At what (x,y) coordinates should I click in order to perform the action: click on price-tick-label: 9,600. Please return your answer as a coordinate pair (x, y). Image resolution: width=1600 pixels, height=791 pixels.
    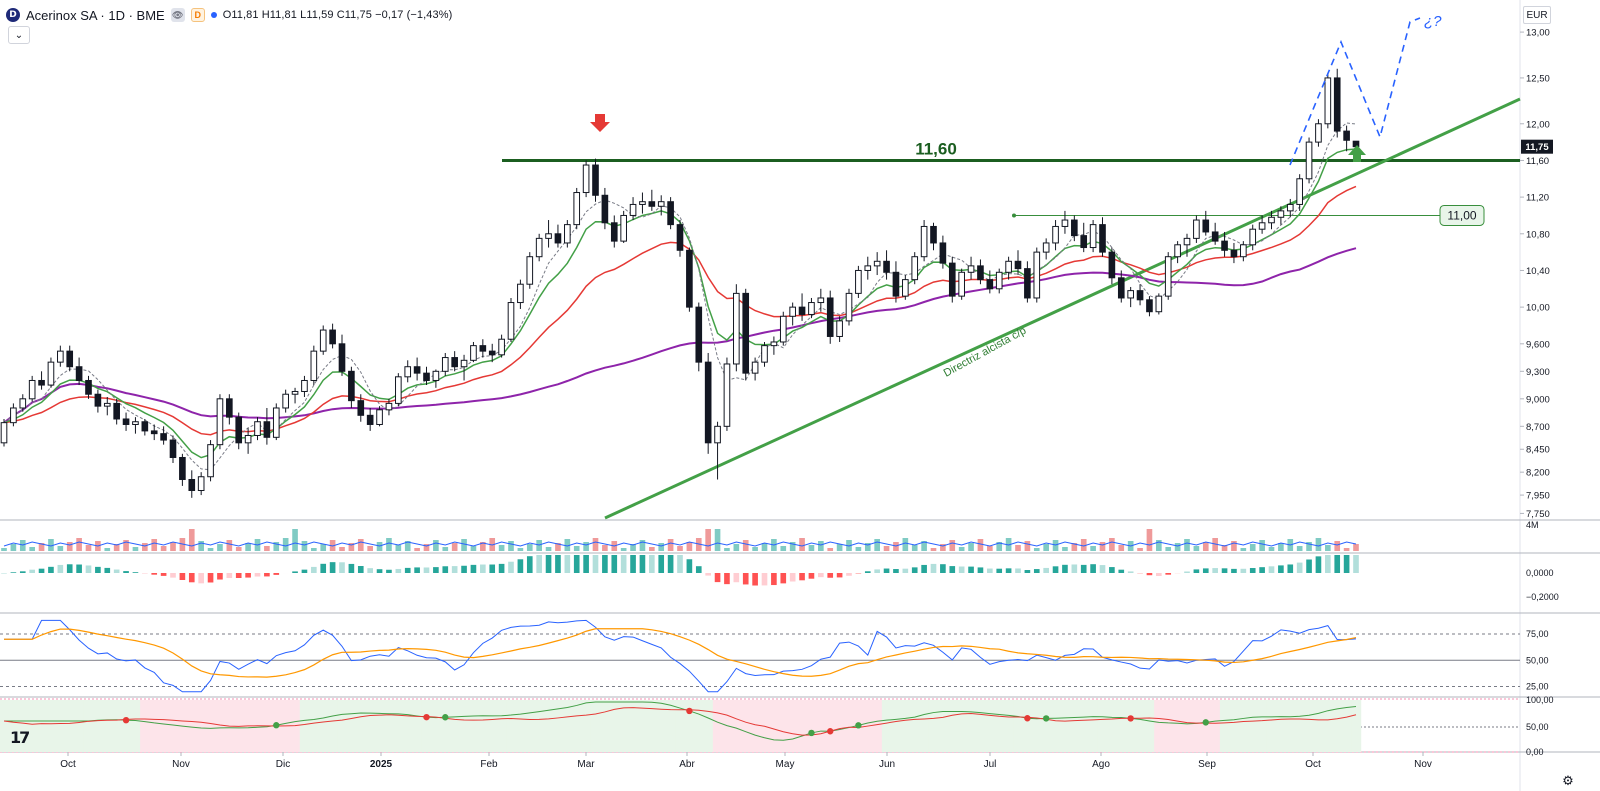
    Looking at the image, I should click on (1538, 344).